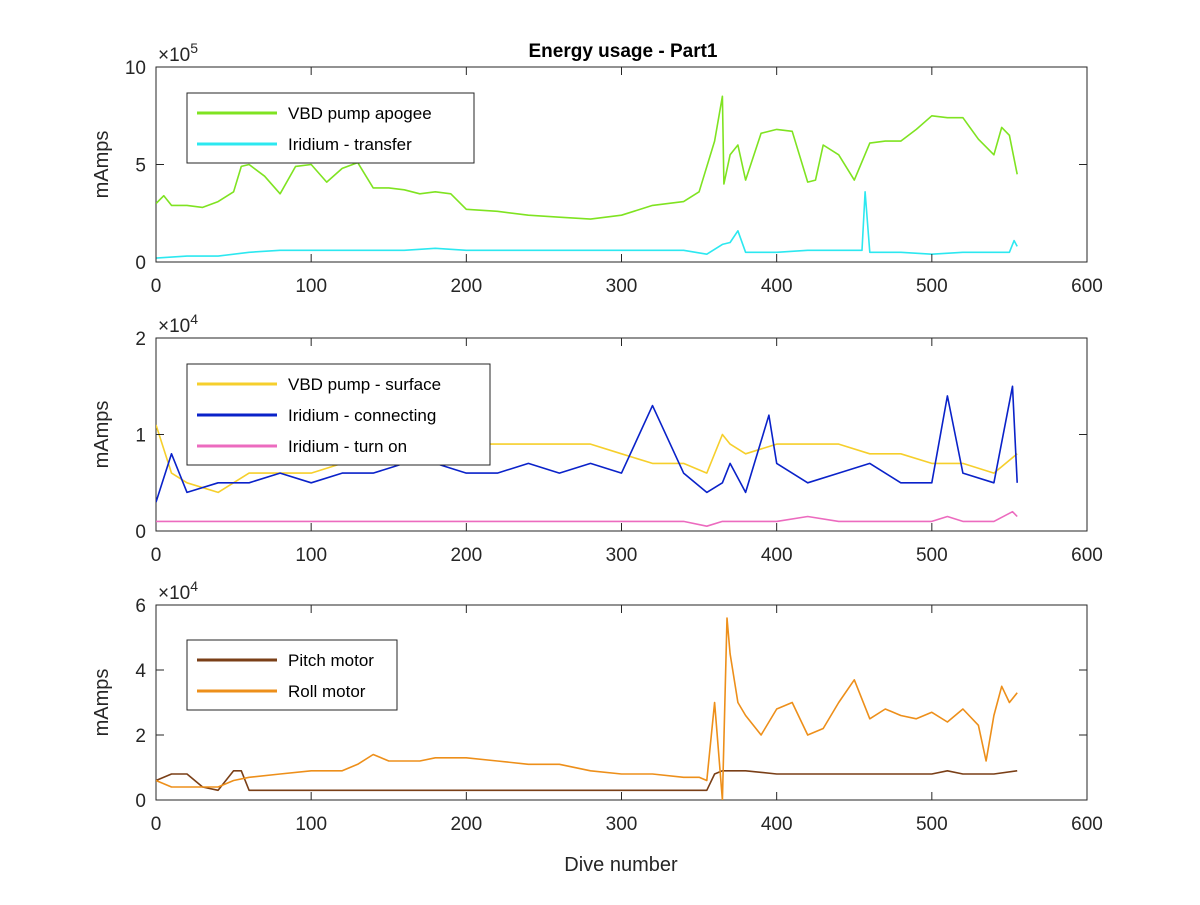 The width and height of the screenshot is (1200, 905). What do you see at coordinates (331, 660) in the screenshot?
I see `legend-label-1: Pitch motor` at bounding box center [331, 660].